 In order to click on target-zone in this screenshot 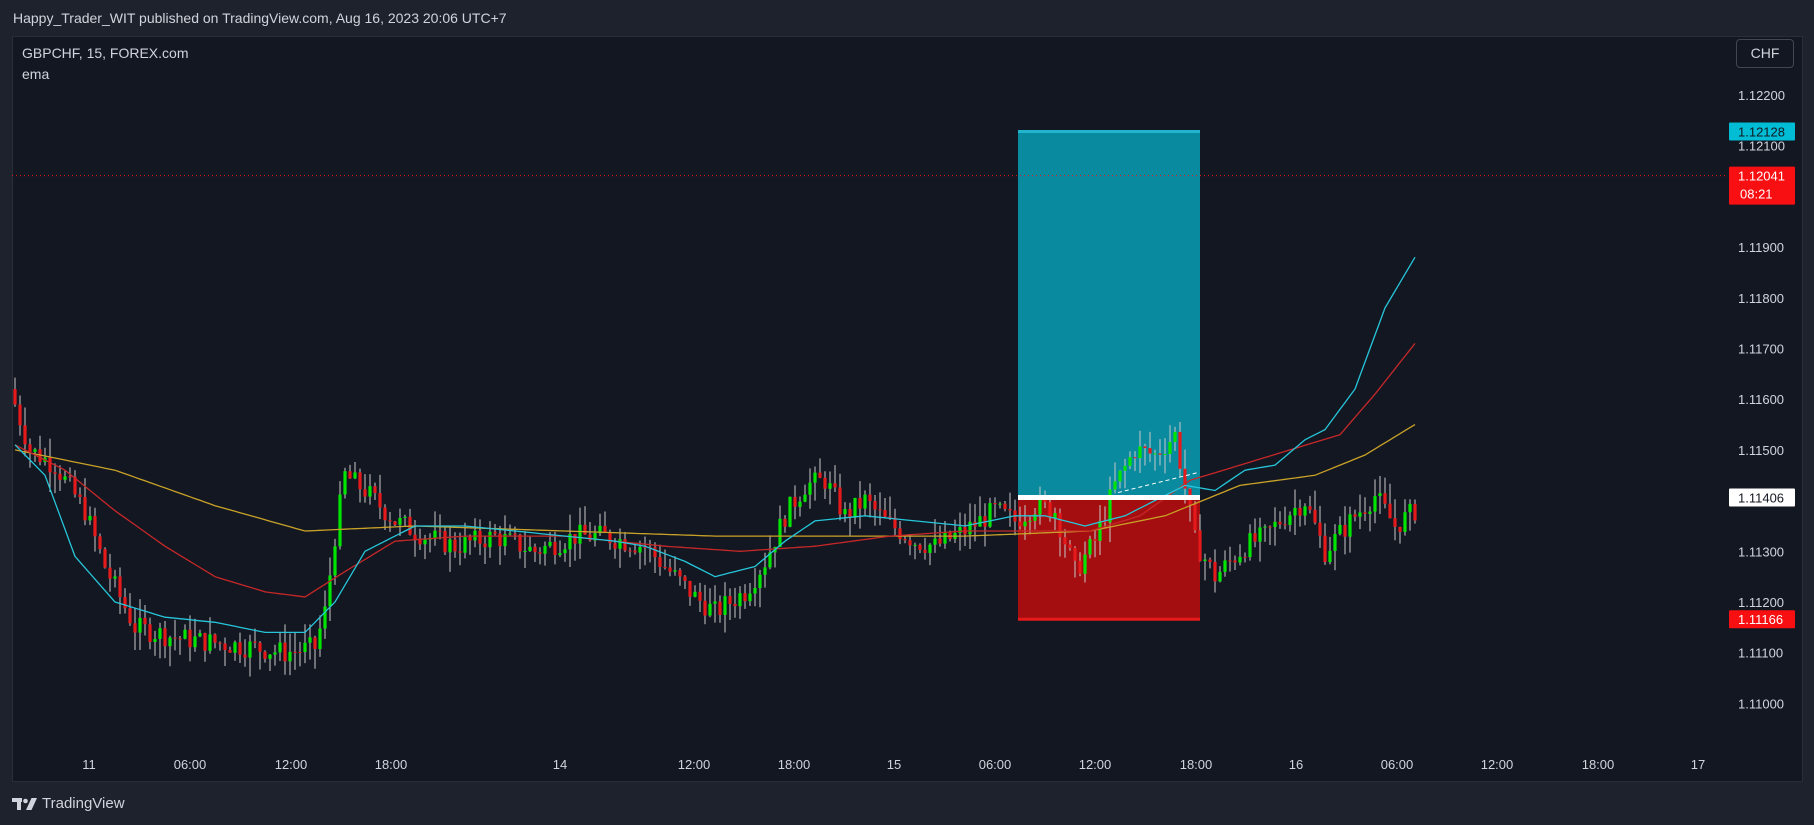, I will do `click(1109, 314)`.